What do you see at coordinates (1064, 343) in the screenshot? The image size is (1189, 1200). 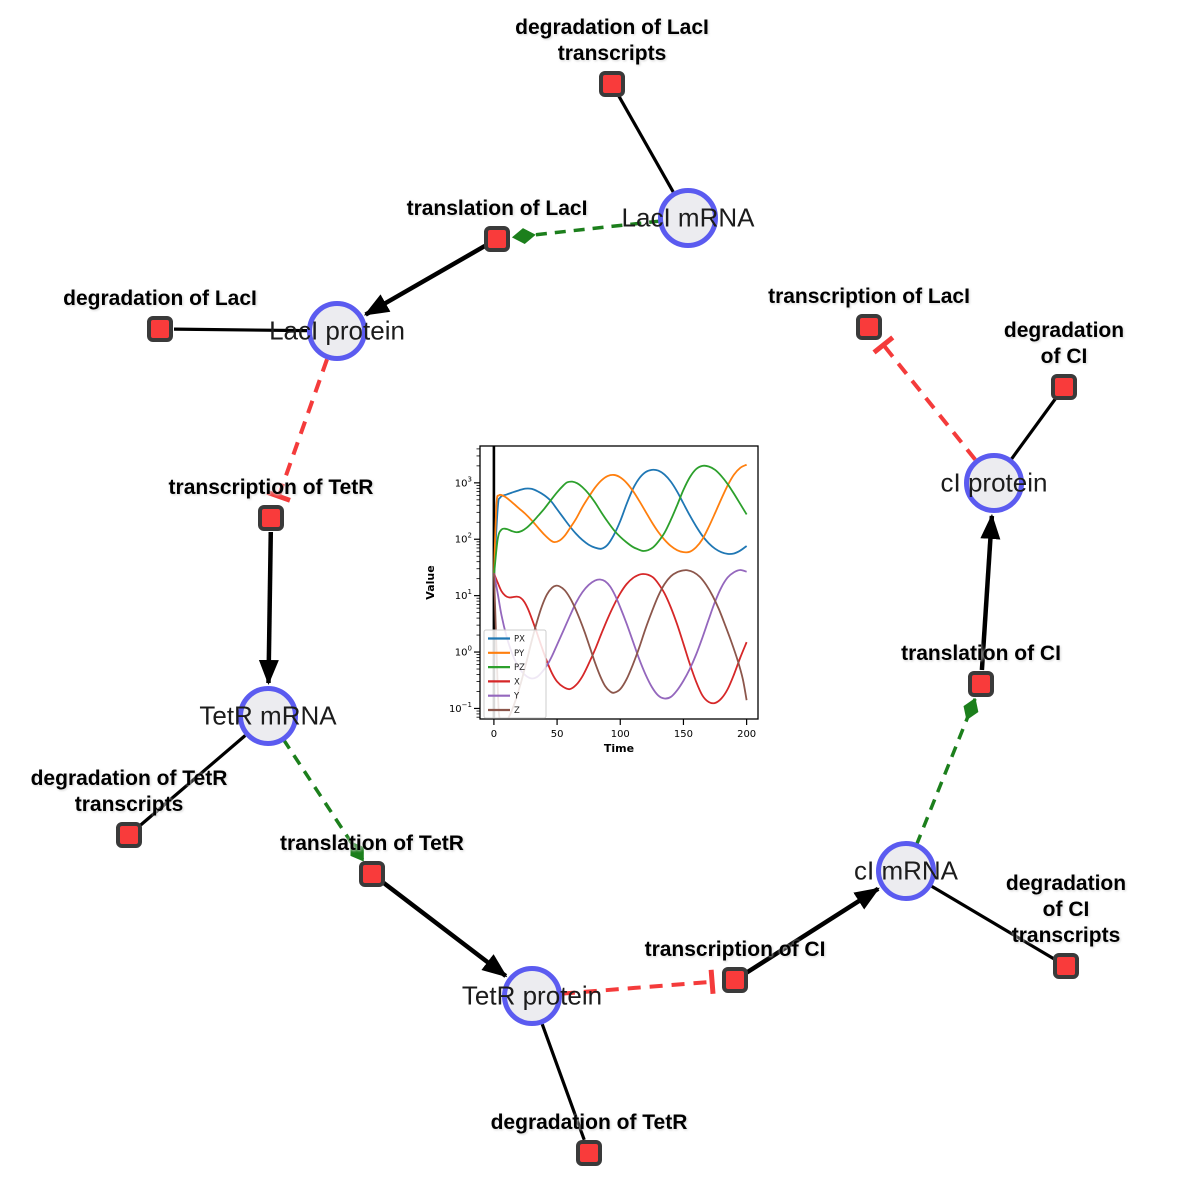 I see `reaction-label-degradation-of-ci: degradation of CI` at bounding box center [1064, 343].